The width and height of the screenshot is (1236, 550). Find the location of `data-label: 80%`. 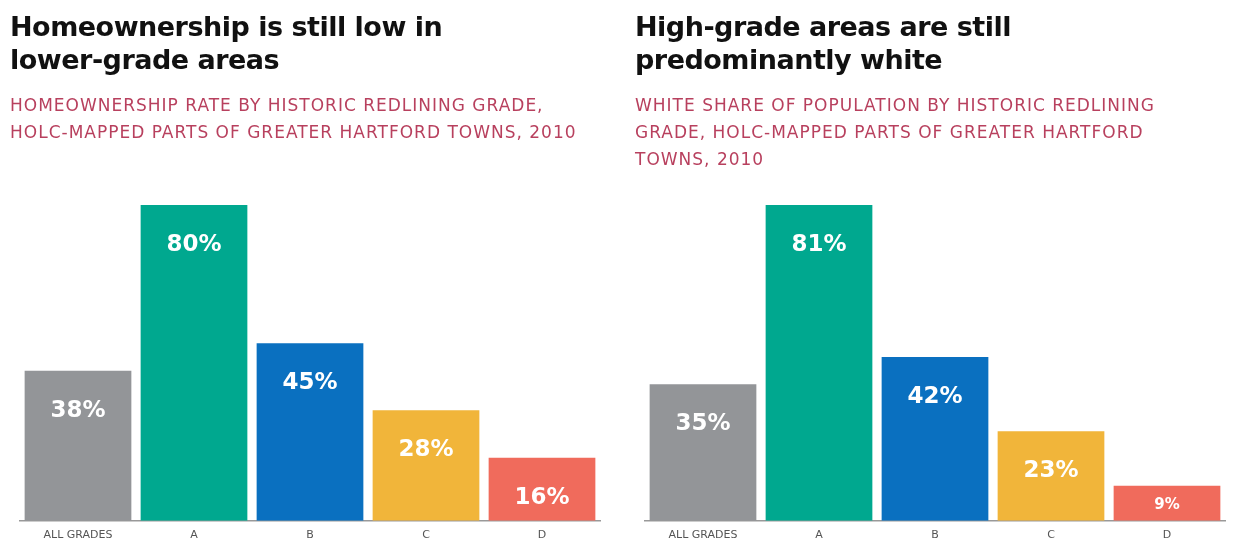

data-label: 80% is located at coordinates (194, 242).